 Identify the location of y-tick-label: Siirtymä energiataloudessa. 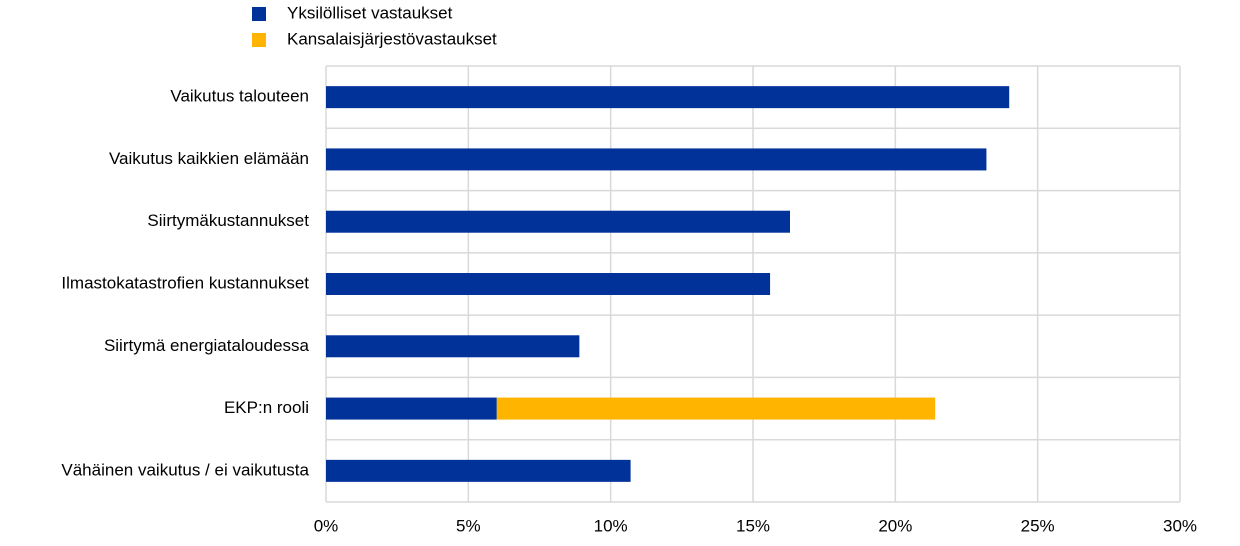
(207, 345).